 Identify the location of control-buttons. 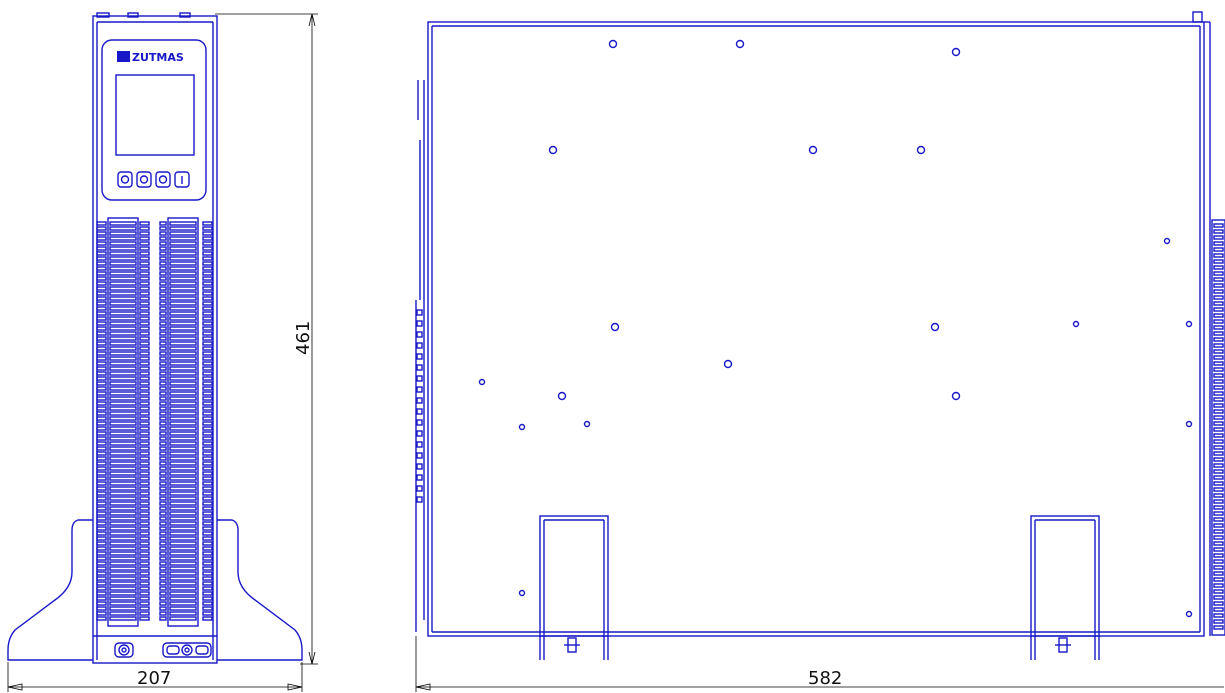
(153, 179).